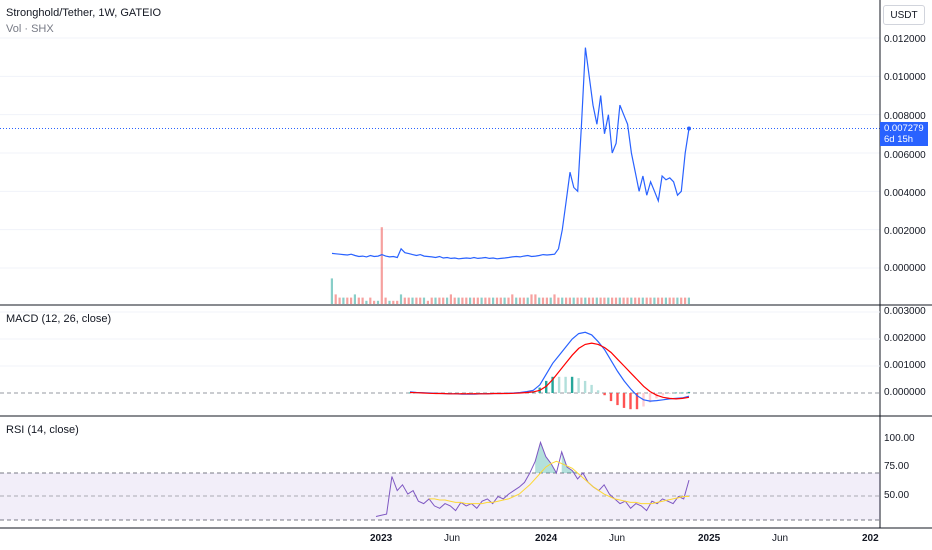 The height and width of the screenshot is (550, 932). I want to click on macd-axis-label: 0.000000, so click(905, 392).